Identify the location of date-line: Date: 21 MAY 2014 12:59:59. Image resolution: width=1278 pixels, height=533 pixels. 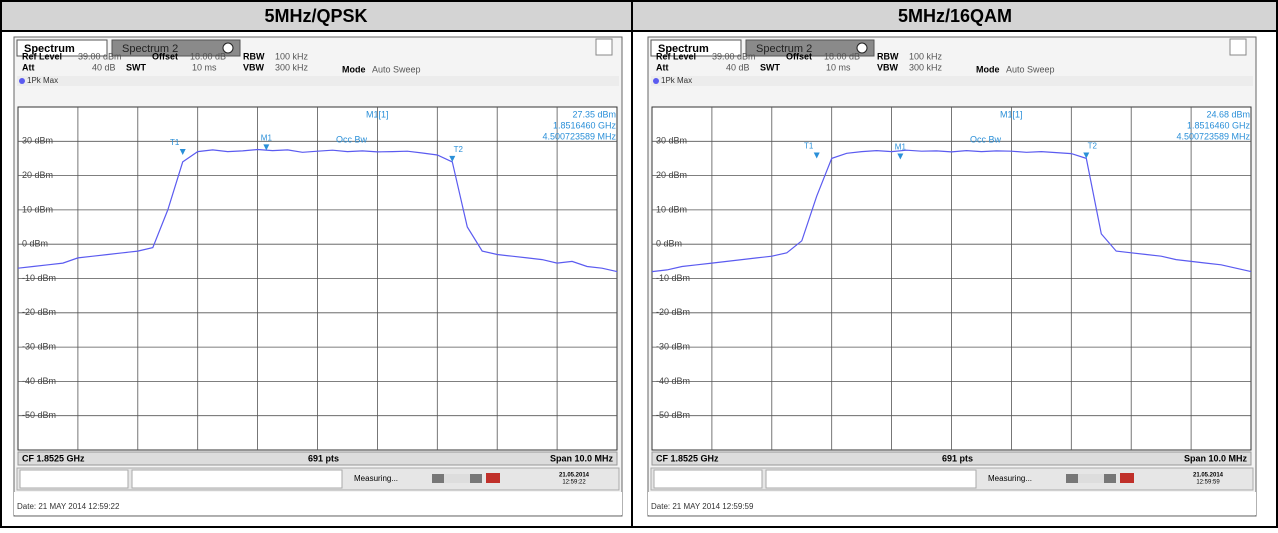
(702, 506).